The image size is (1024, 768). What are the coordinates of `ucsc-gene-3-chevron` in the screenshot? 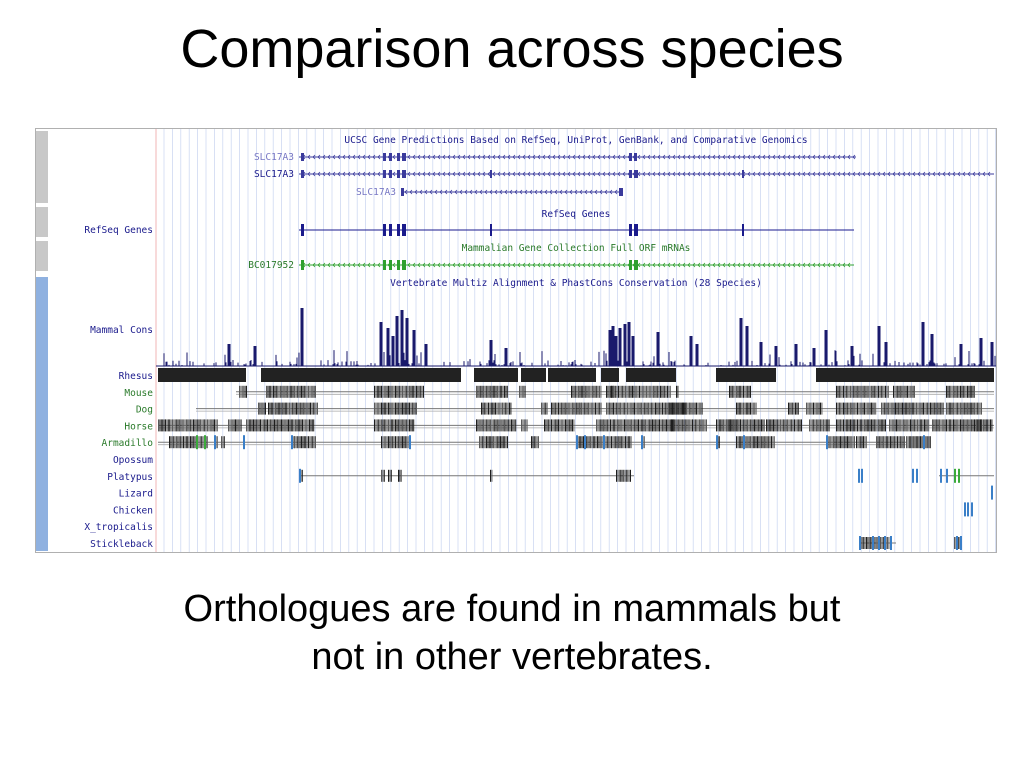 It's located at (531, 192).